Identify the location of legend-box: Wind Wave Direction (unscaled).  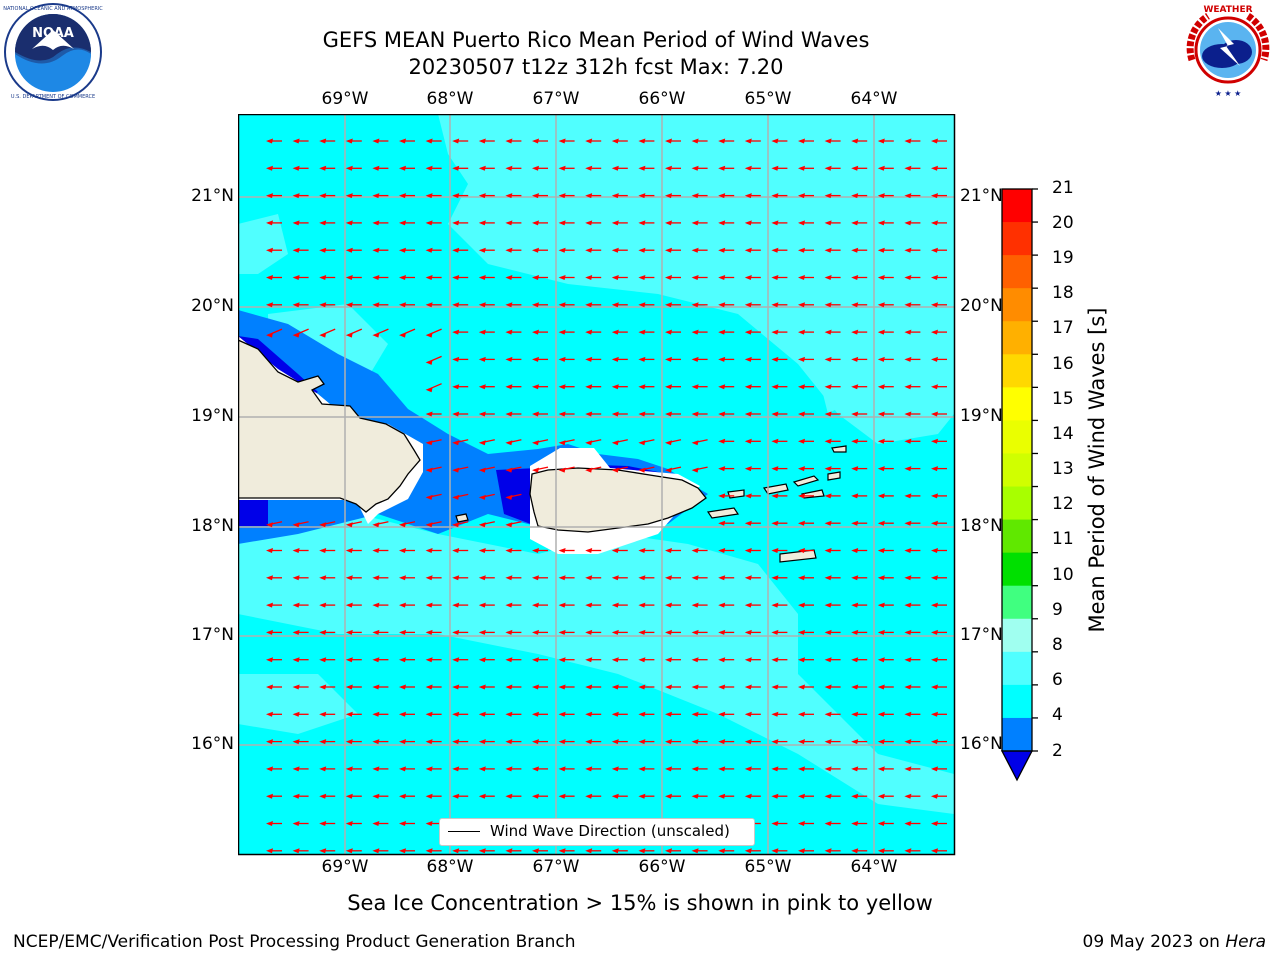
(597, 832).